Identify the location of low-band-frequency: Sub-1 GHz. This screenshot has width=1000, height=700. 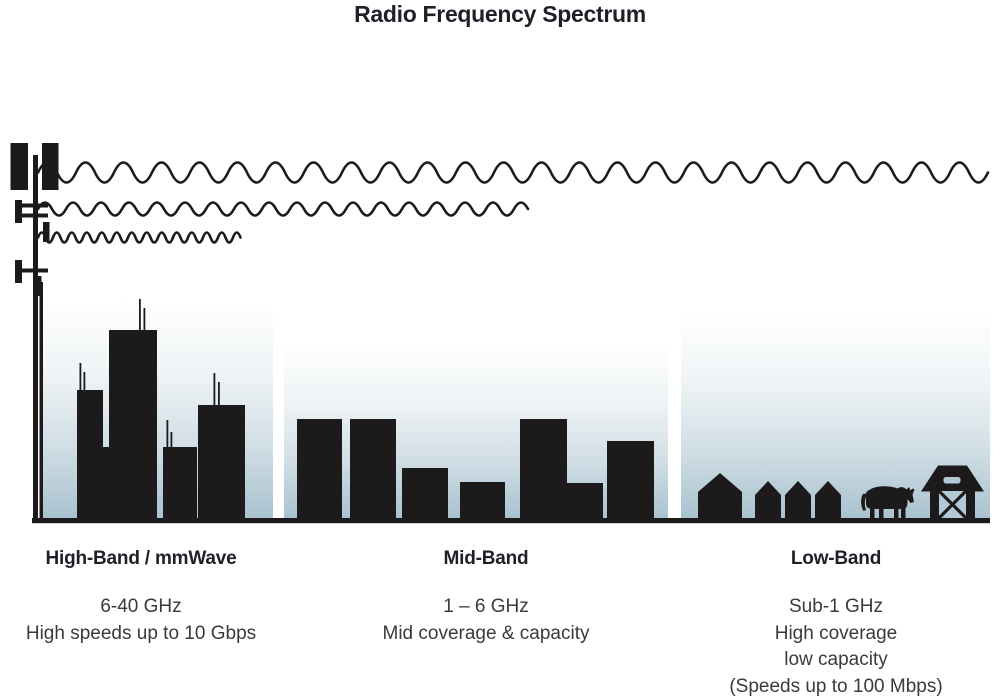
(836, 606).